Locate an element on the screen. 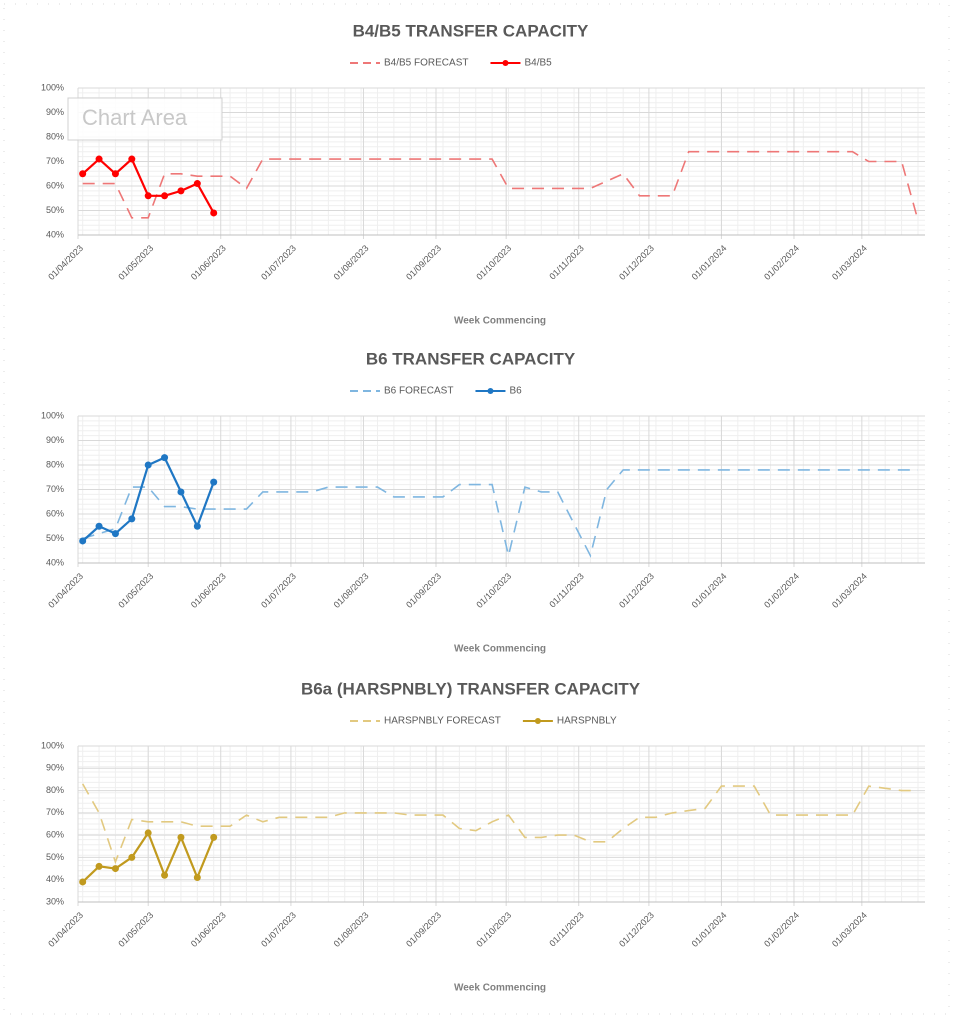  legend-label: B6 FORECAST is located at coordinates (418, 391).